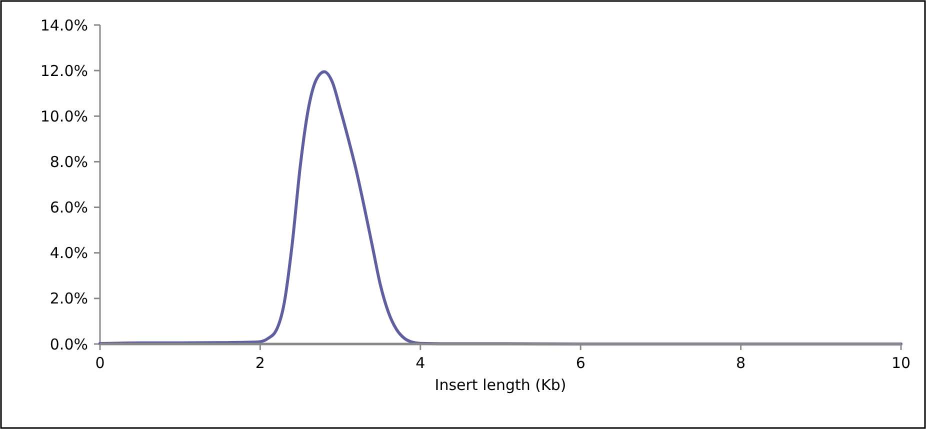  I want to click on x-tick-label: 4, so click(421, 363).